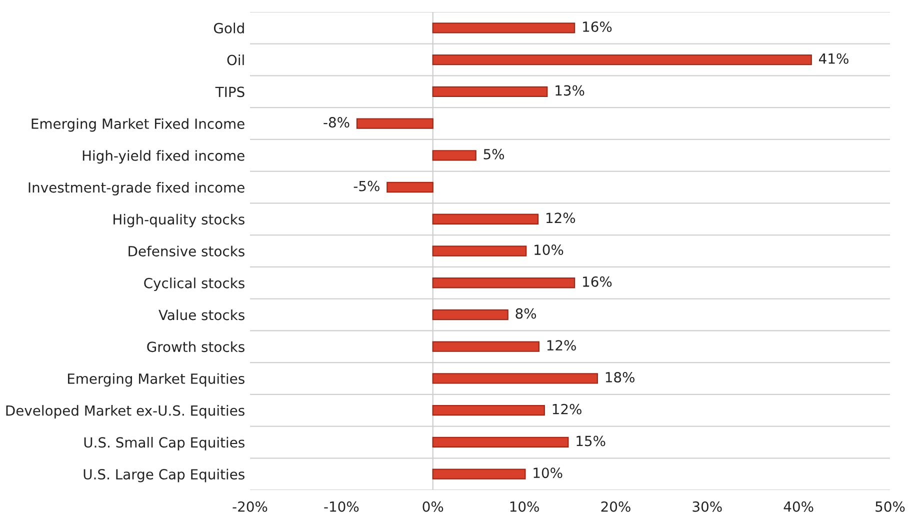 The image size is (909, 516). I want to click on y-tick-label: Investment-grade fixed income, so click(136, 189).